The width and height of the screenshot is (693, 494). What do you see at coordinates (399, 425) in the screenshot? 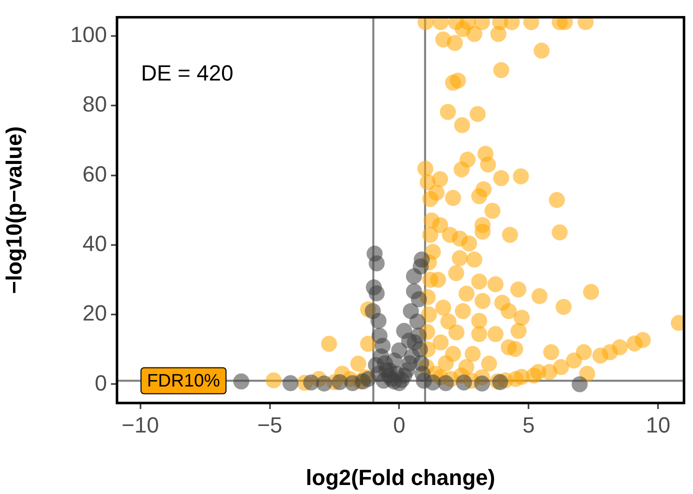
I see `x-tick-label: 0` at bounding box center [399, 425].